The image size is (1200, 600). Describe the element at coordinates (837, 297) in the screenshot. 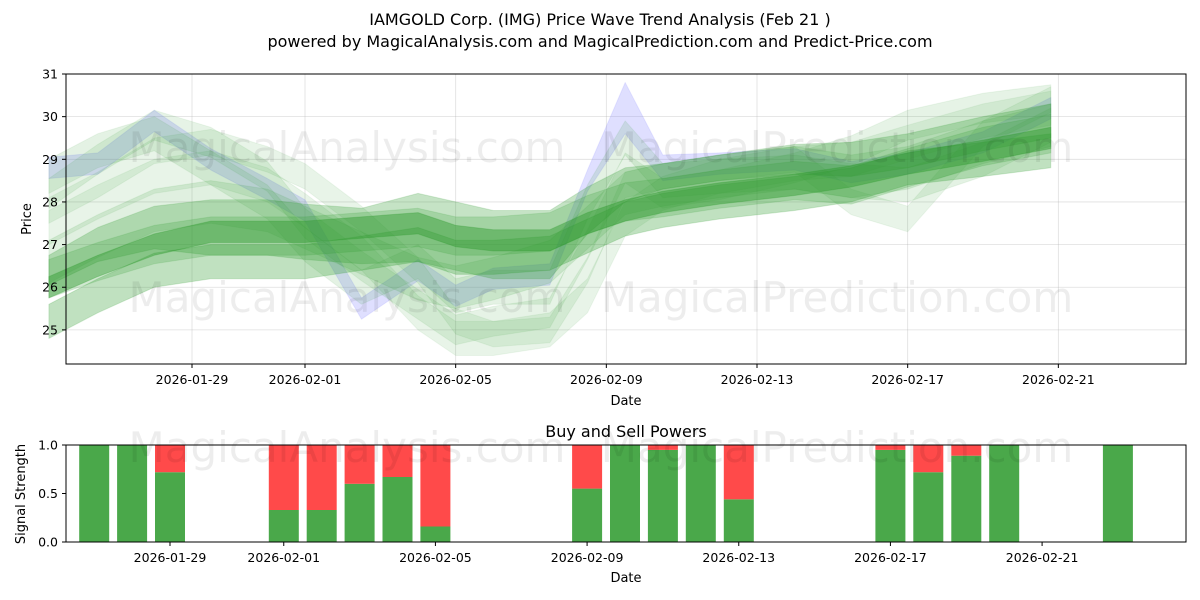

I see `watermark-prediction-bottom: MagicalPrediction.com` at that location.